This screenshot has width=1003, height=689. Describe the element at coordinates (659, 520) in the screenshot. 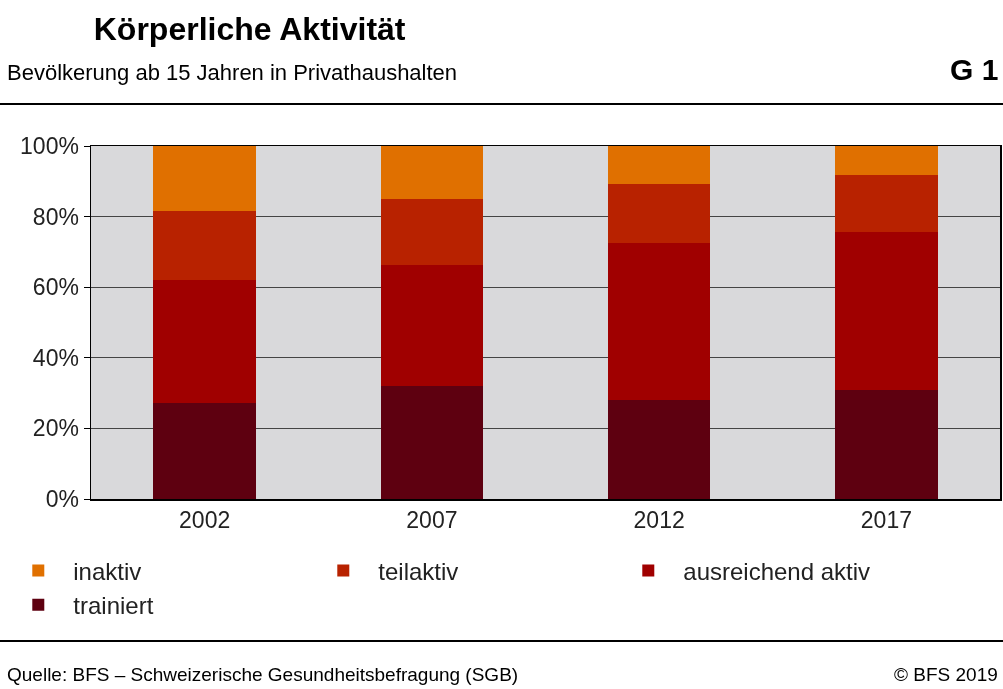

I see `x-tick-label: 2012` at that location.